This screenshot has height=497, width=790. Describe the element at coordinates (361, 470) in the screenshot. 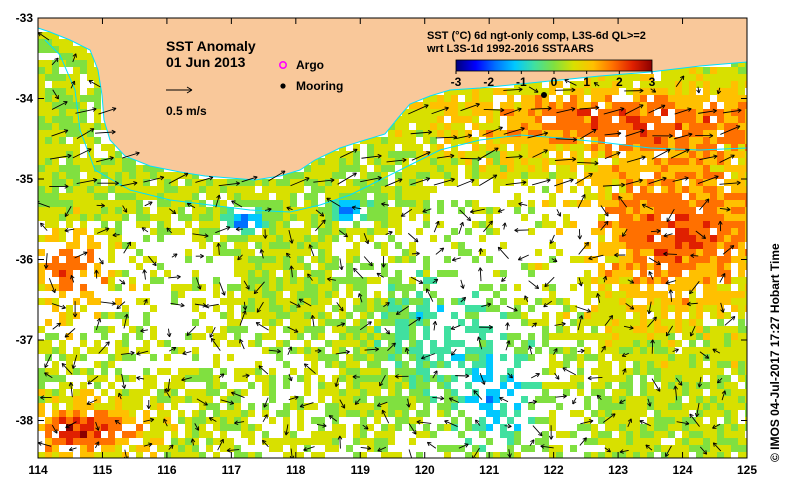

I see `x-tick-label: 119` at that location.